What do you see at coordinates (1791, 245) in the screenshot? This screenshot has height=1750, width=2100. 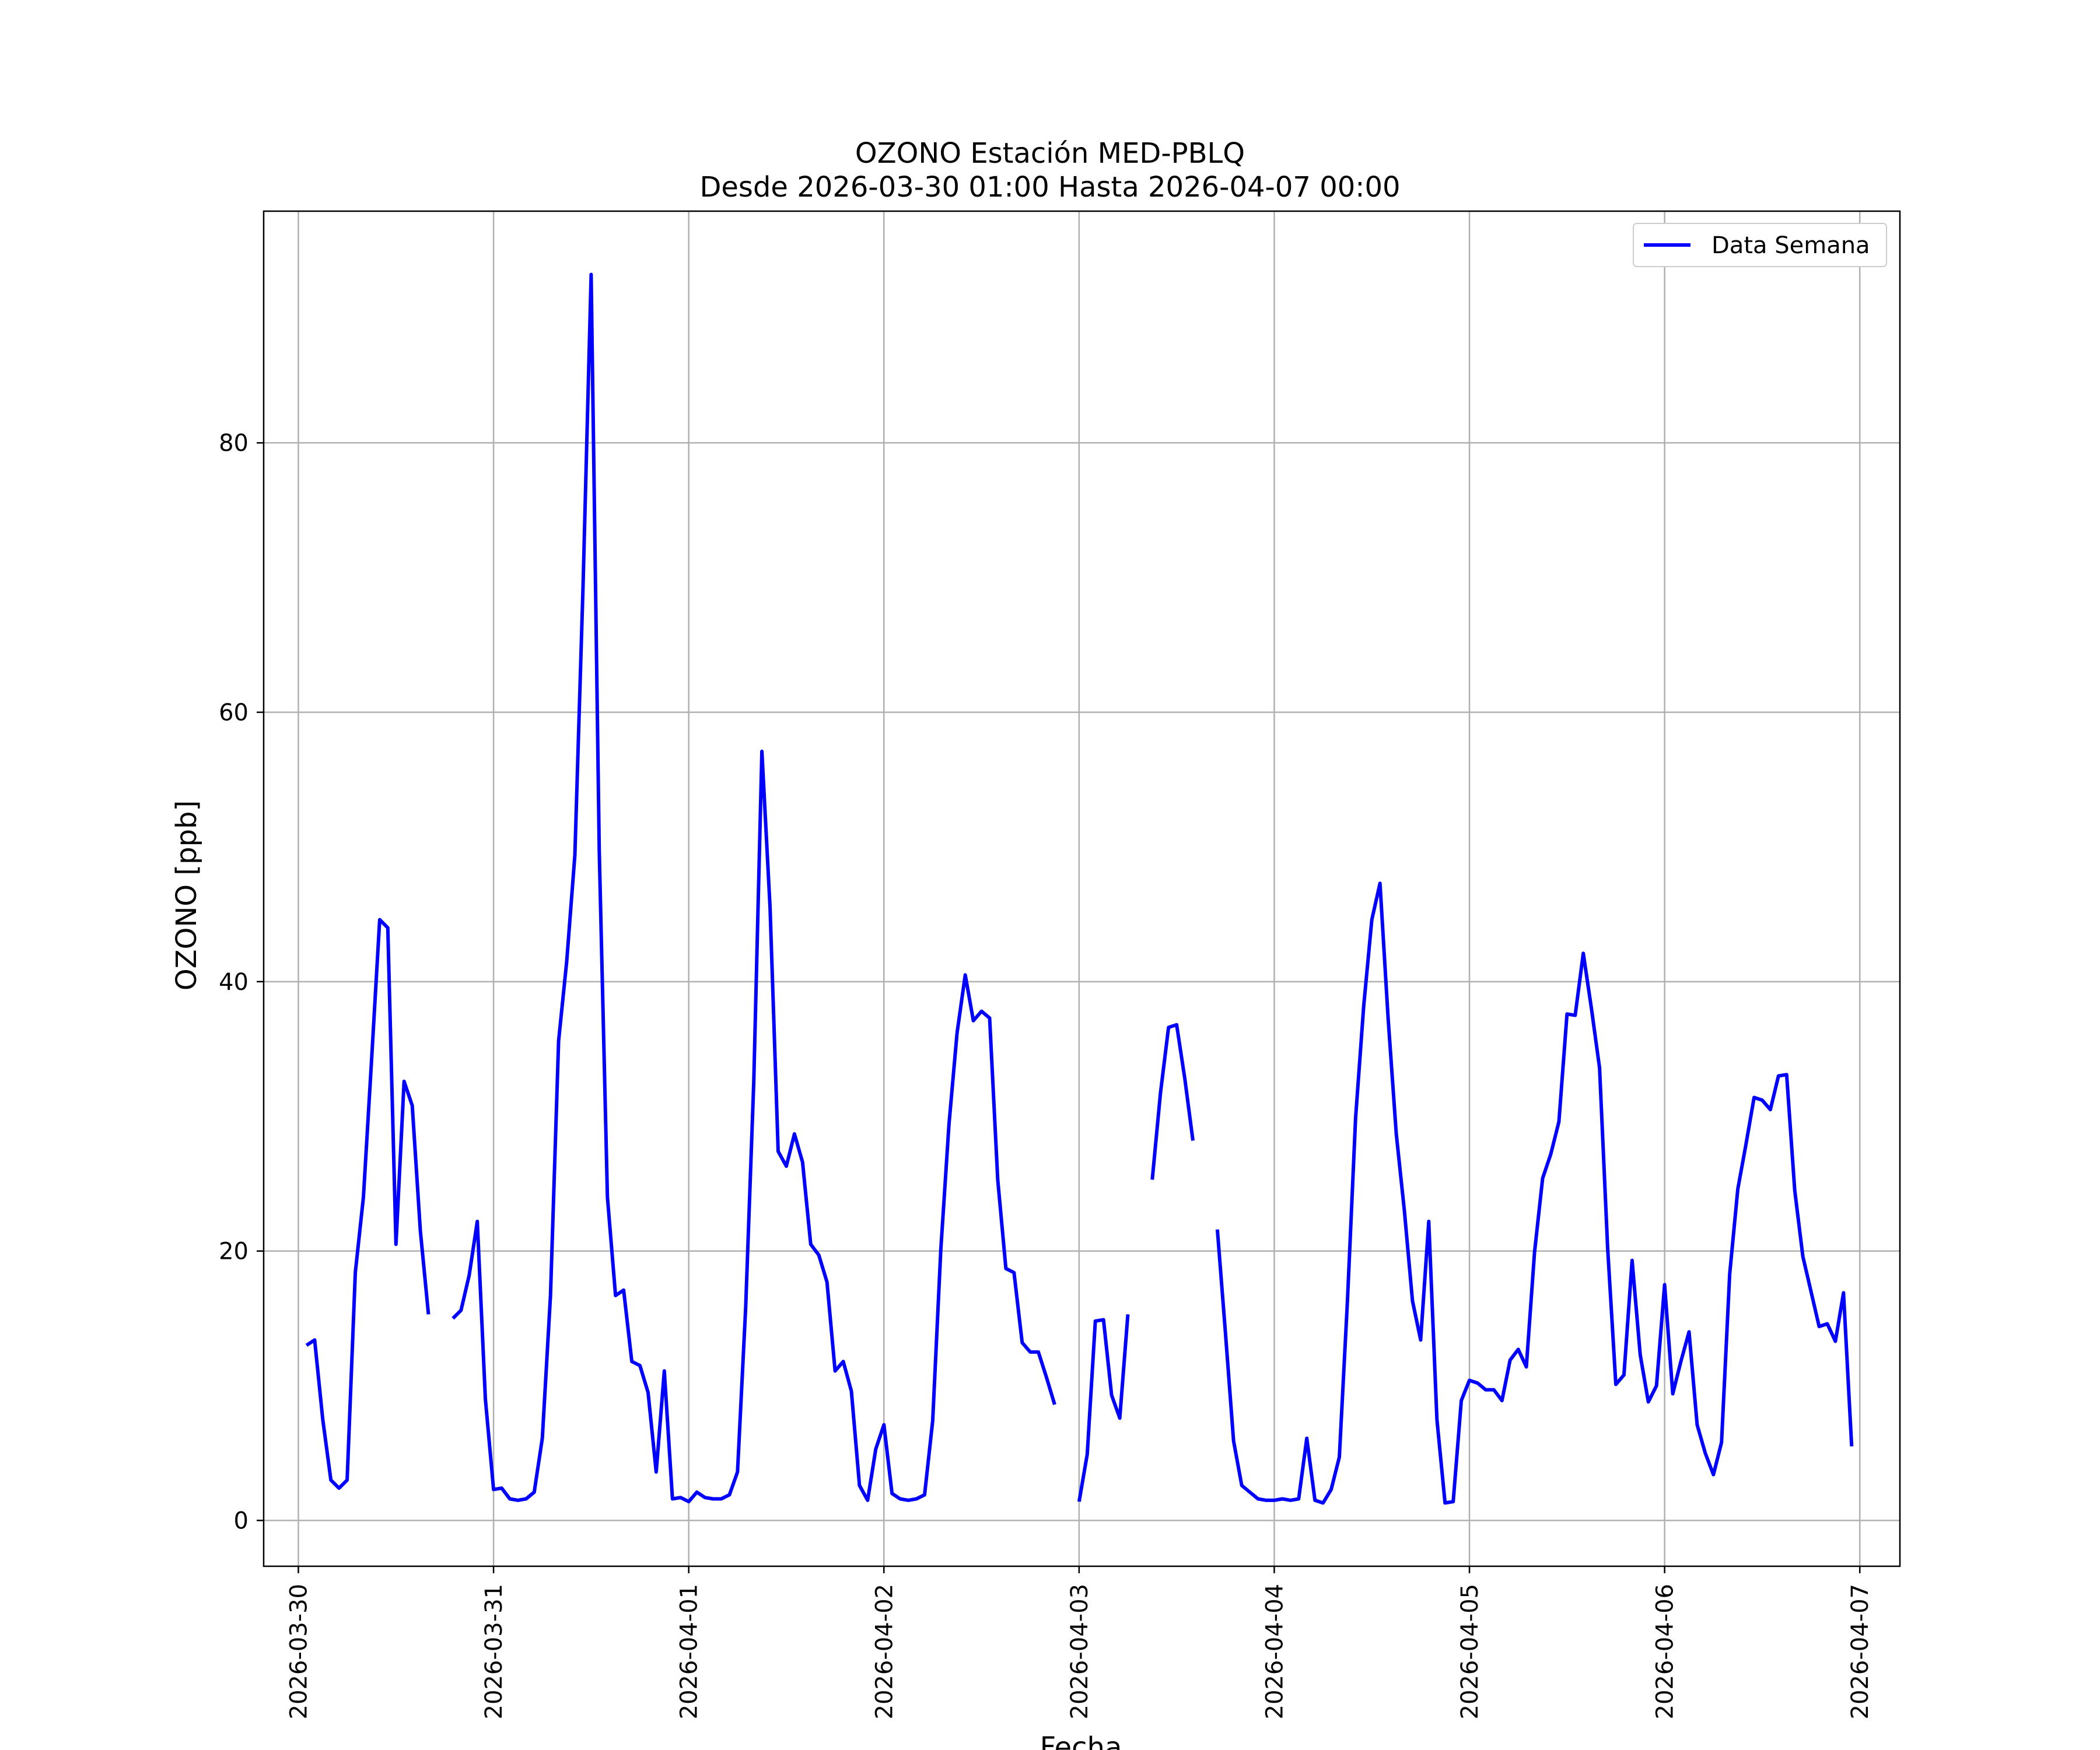 I see `legend-label-data-semana: Data Semana` at bounding box center [1791, 245].